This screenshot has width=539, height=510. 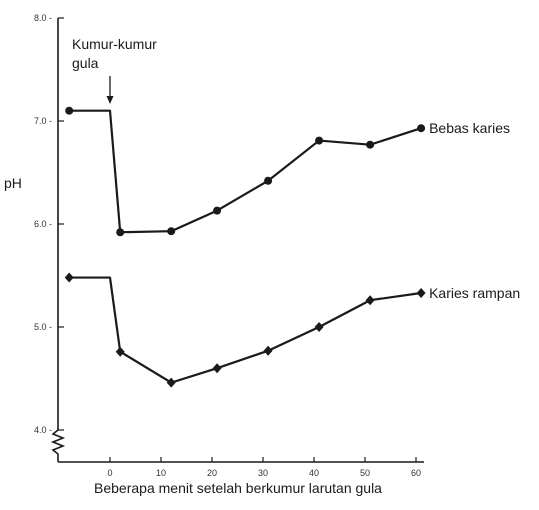 I want to click on x-tick-label: 50, so click(x=365, y=473).